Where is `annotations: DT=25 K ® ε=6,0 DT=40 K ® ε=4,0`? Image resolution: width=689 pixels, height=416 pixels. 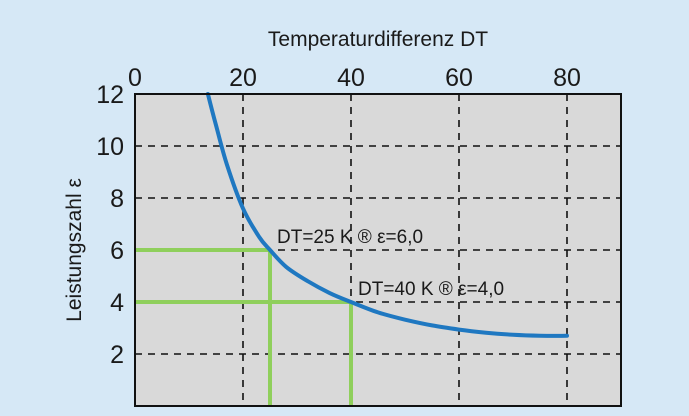
annotations: DT=25 K ® ε=6,0 DT=40 K ® ε=4,0 is located at coordinates (390, 263).